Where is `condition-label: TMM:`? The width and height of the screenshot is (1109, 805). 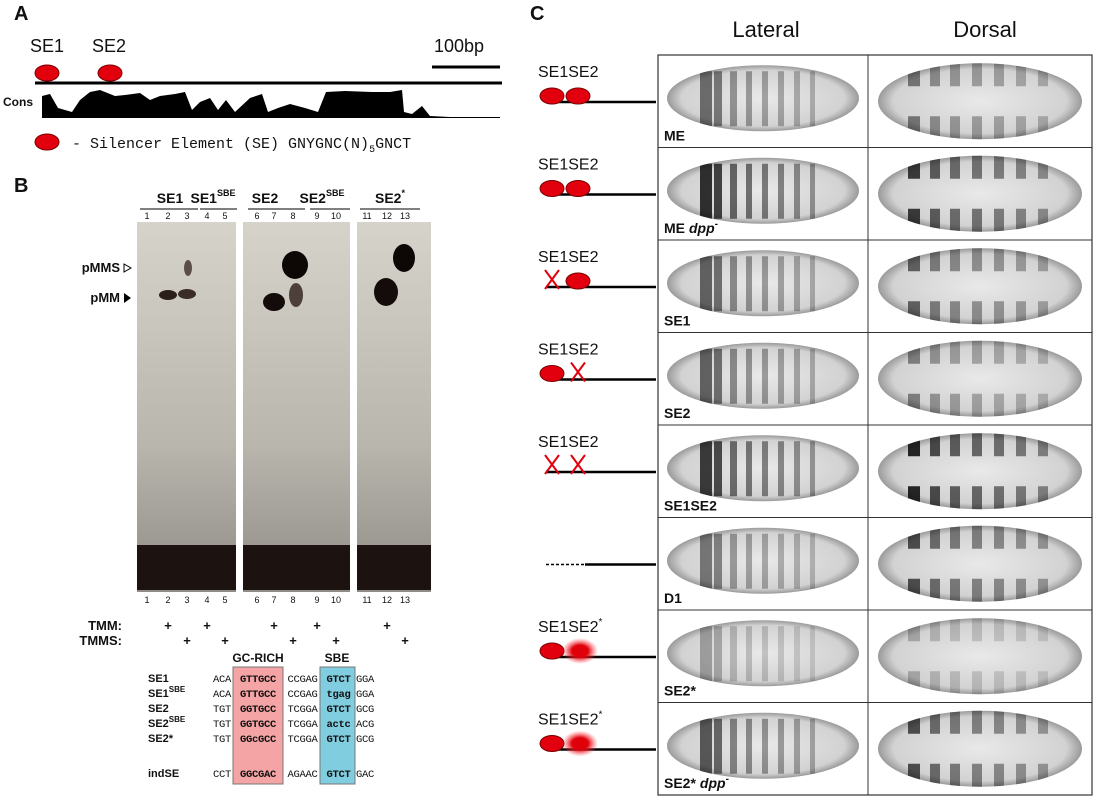
condition-label: TMM: is located at coordinates (105, 625).